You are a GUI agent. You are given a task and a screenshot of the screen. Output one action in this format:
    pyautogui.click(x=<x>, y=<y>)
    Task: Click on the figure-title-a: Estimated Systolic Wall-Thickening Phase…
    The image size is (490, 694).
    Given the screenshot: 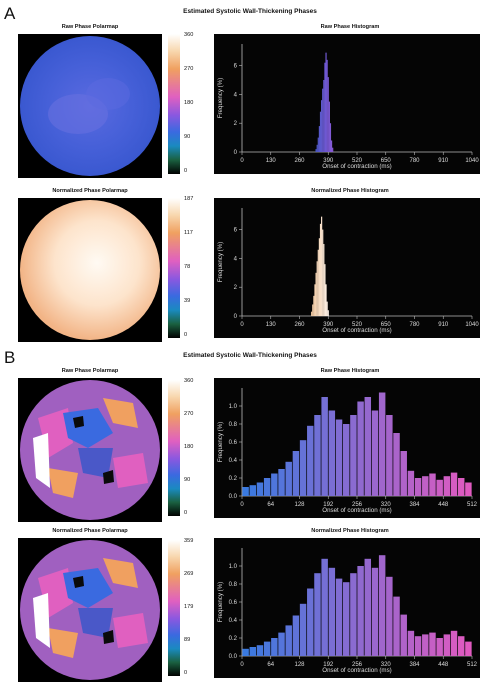 What is the action you would take?
    pyautogui.click(x=250, y=11)
    